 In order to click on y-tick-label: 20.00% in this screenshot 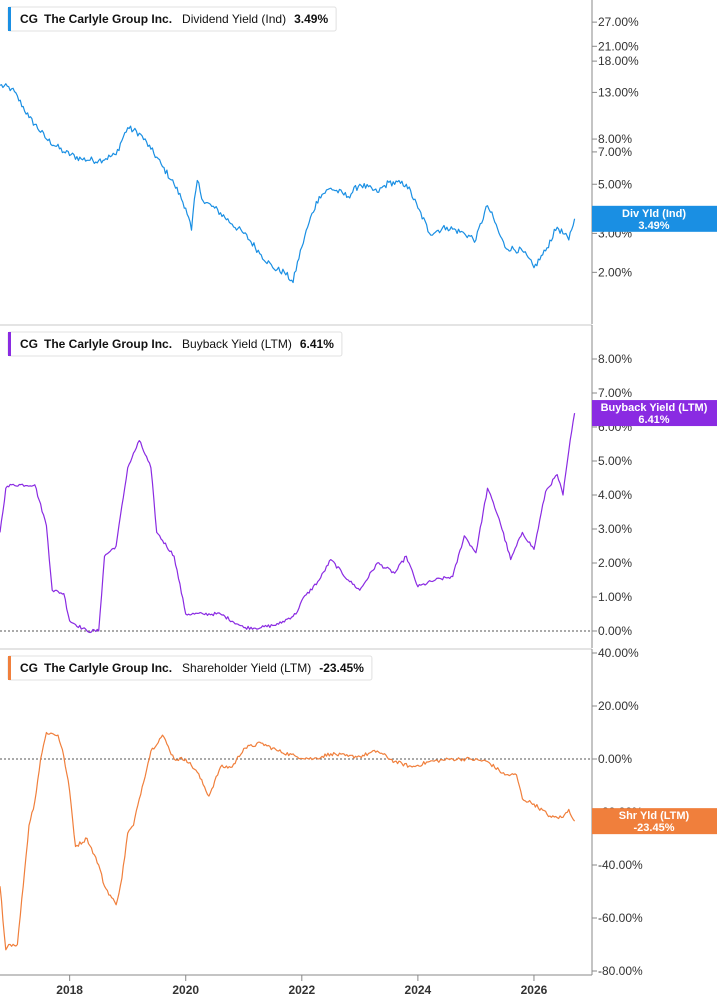, I will do `click(618, 706)`.